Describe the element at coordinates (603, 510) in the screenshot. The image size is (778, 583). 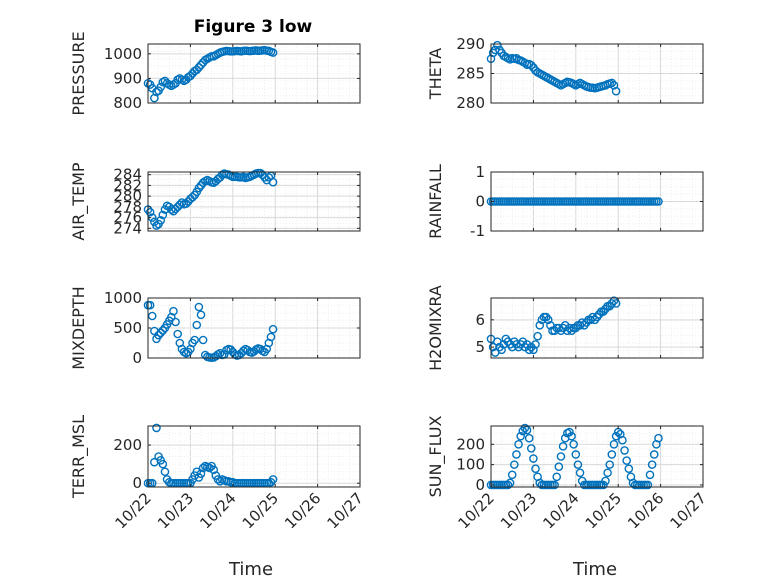
I see `x-tick-label: 10/25` at that location.